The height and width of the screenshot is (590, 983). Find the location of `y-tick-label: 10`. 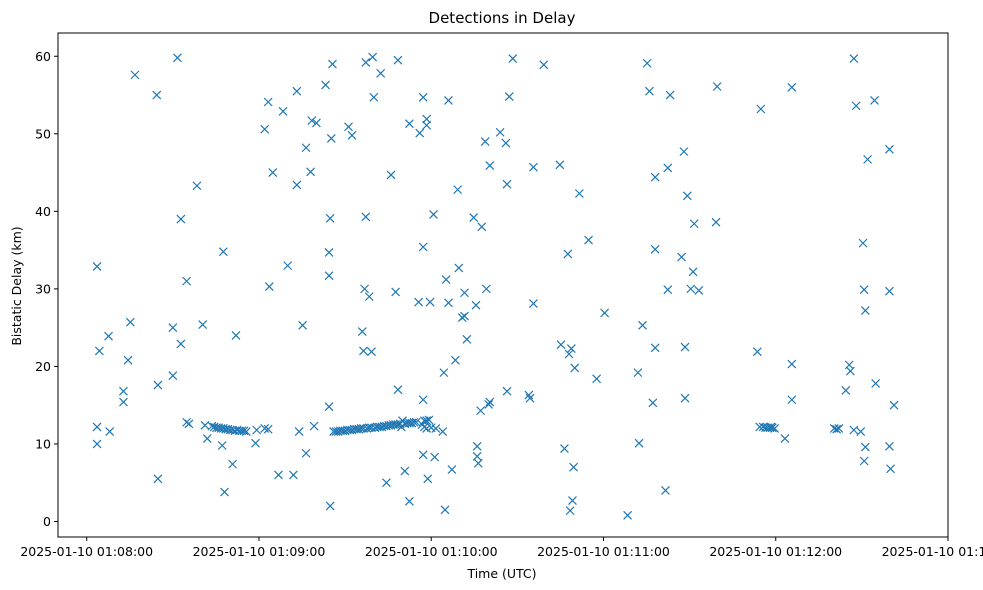

y-tick-label: 10 is located at coordinates (43, 443).